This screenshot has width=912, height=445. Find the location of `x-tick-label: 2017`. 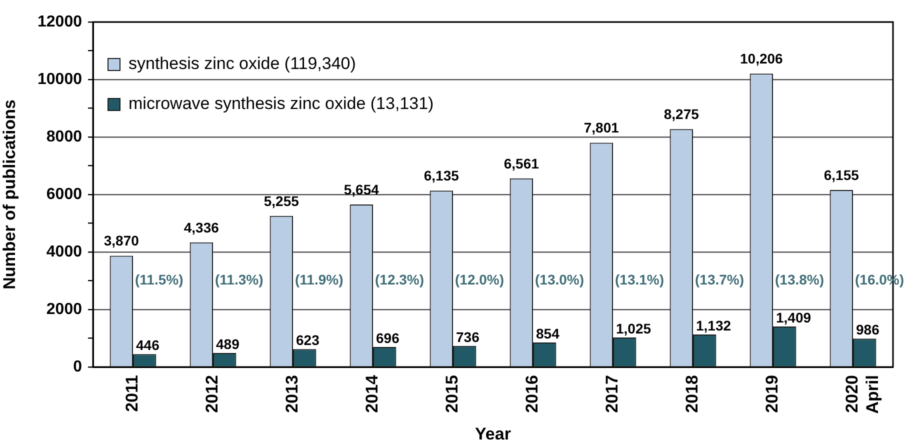

x-tick-label: 2017 is located at coordinates (612, 394).